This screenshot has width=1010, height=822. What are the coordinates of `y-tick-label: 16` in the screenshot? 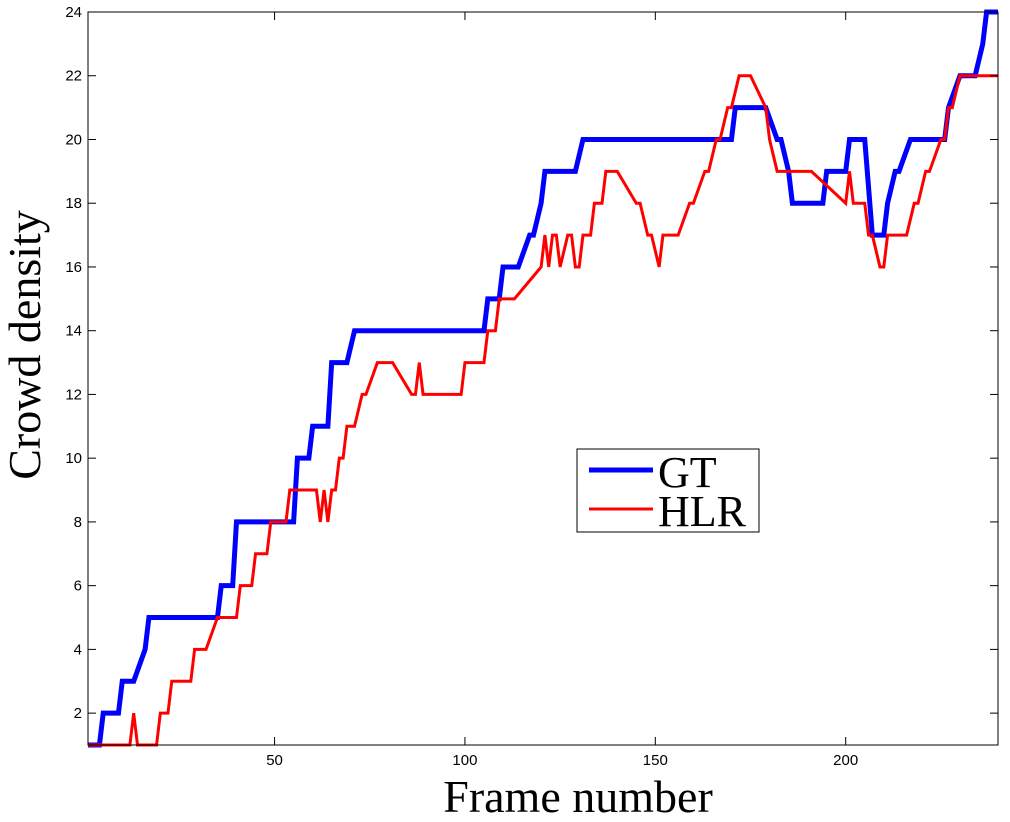 It's located at (73, 267).